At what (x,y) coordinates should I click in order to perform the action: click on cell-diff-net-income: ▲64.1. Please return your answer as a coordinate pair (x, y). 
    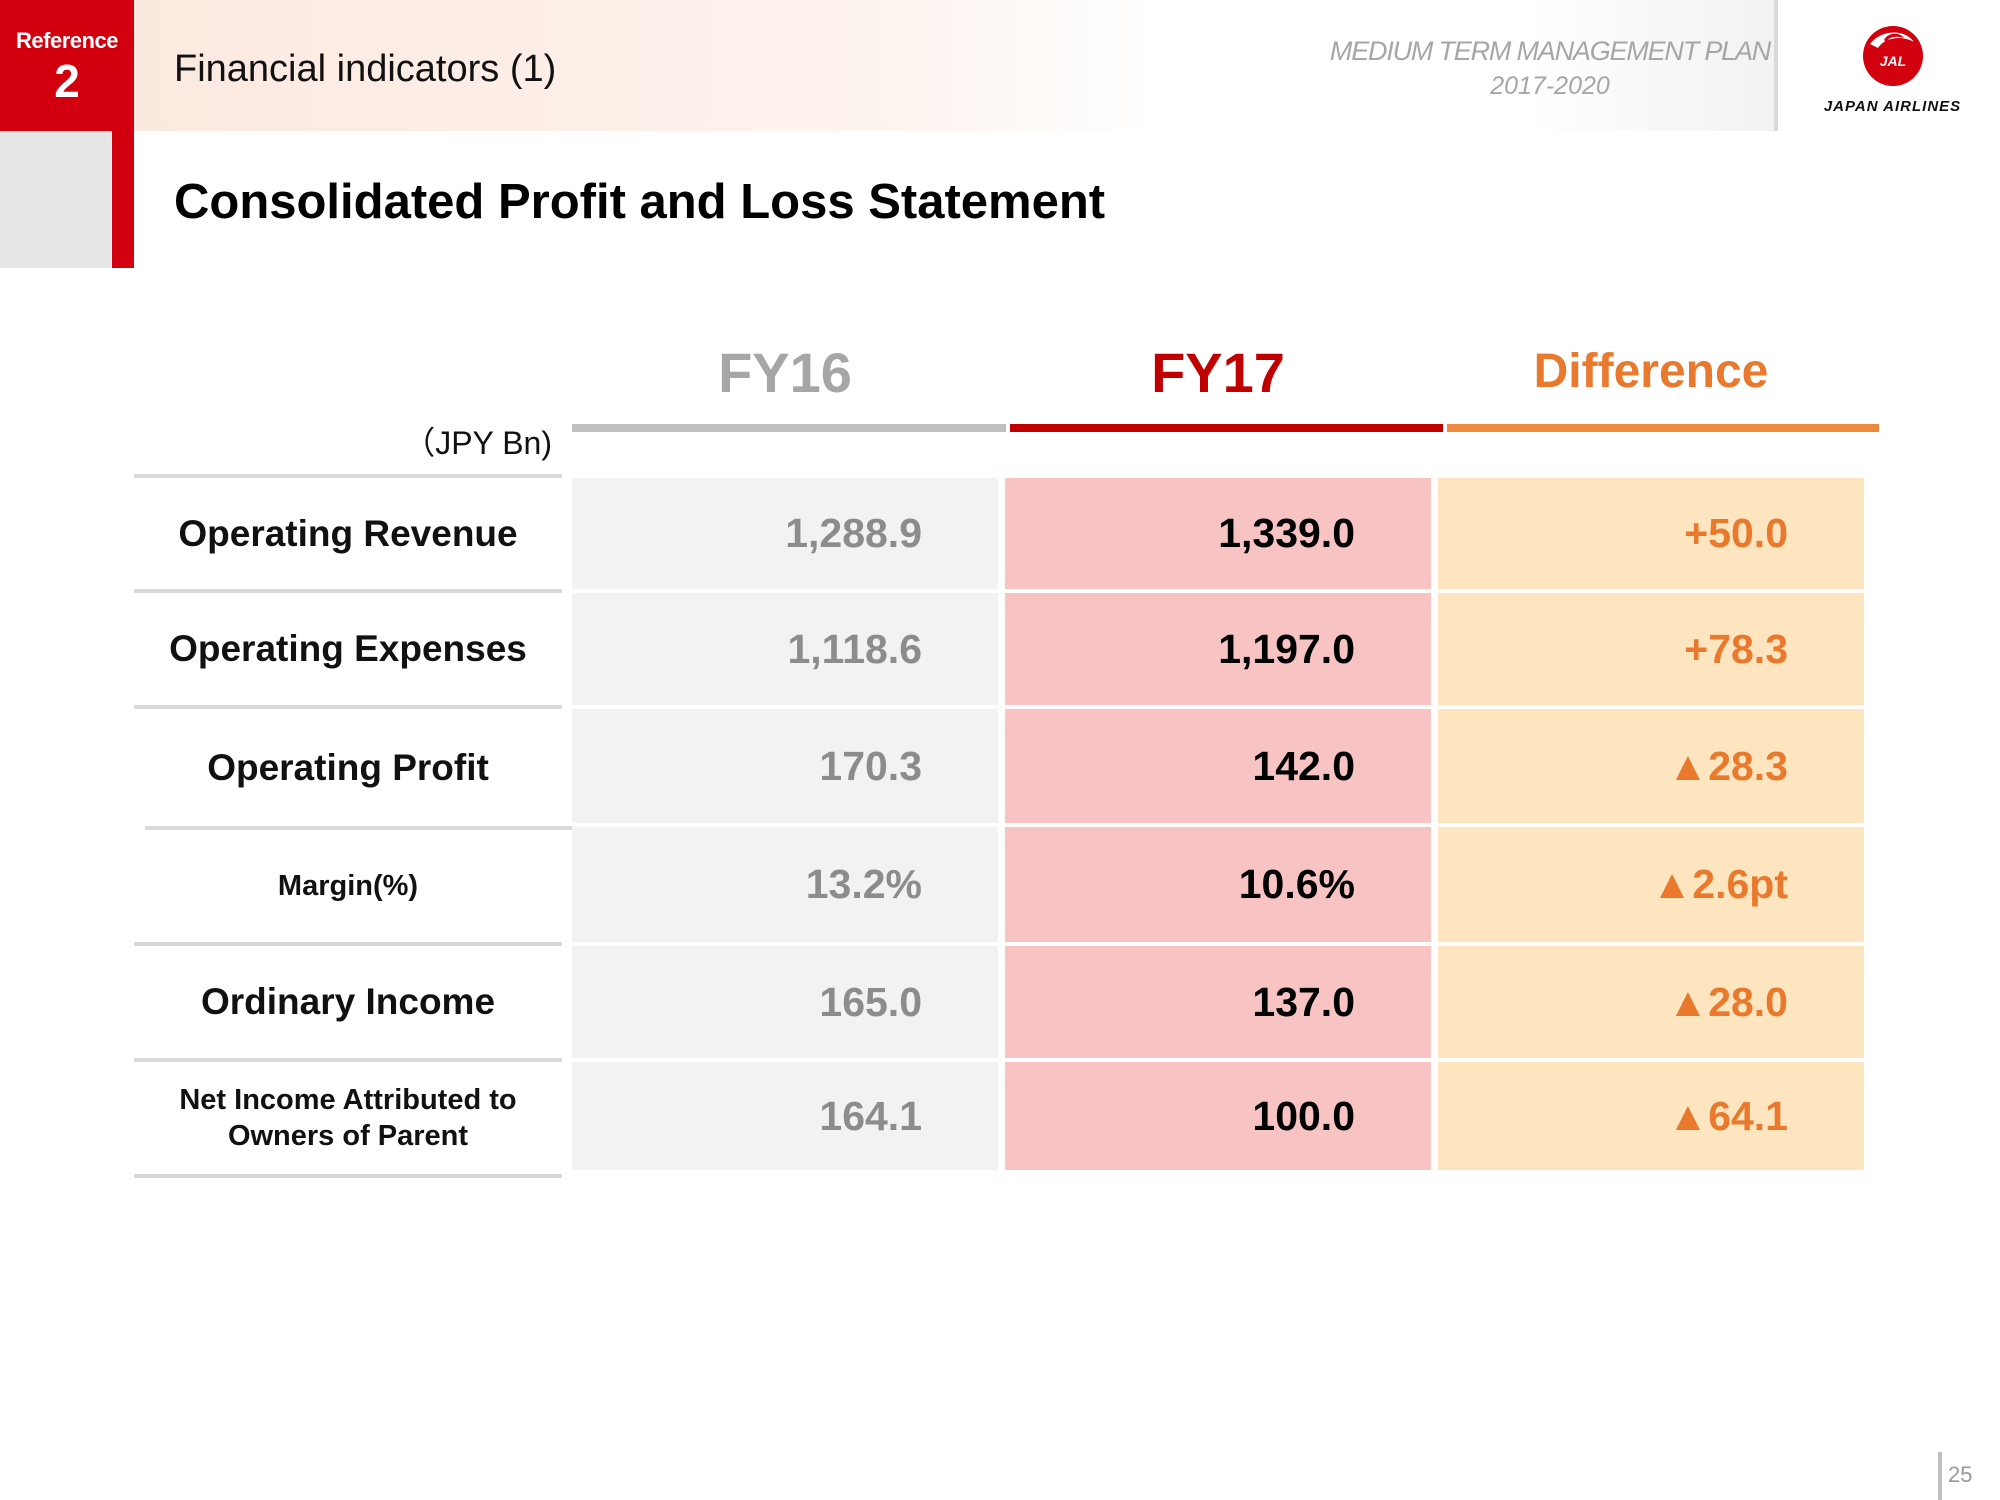
    Looking at the image, I should click on (1651, 1116).